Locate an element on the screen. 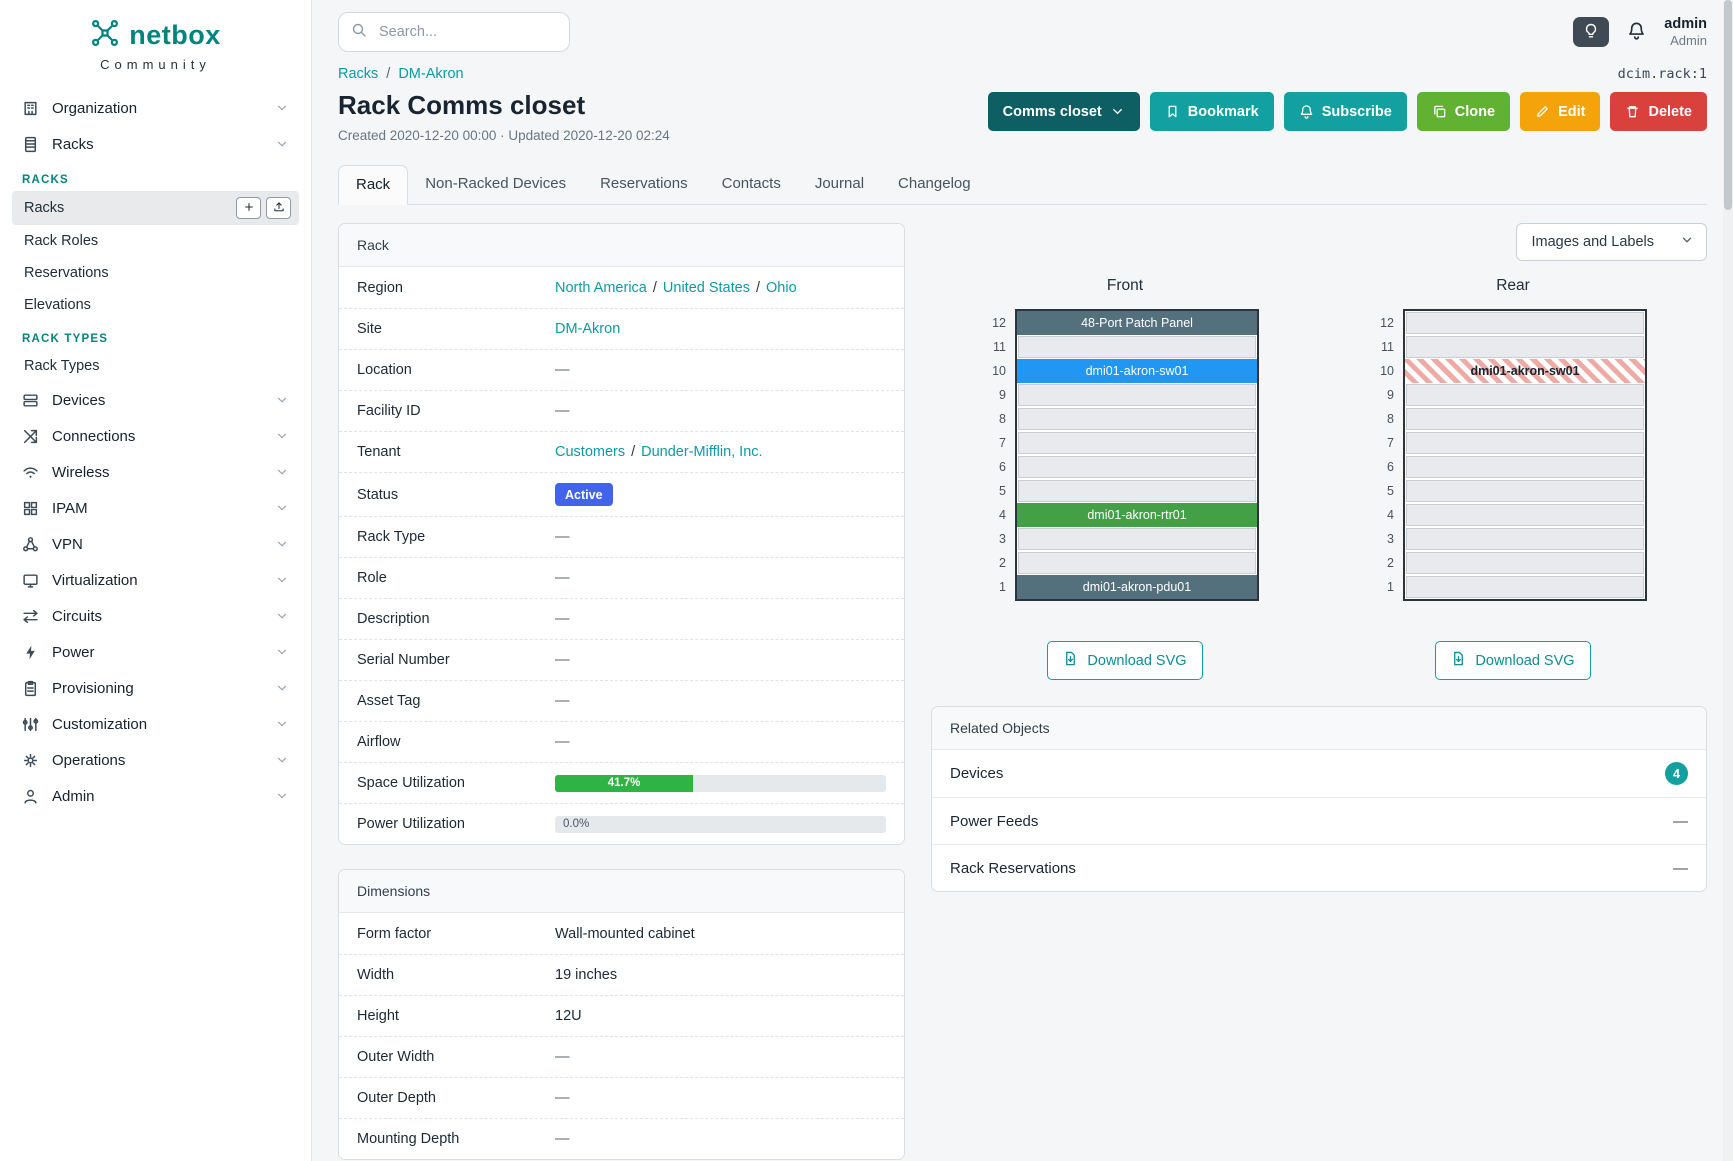  tab-contacts: Contacts is located at coordinates (751, 183).